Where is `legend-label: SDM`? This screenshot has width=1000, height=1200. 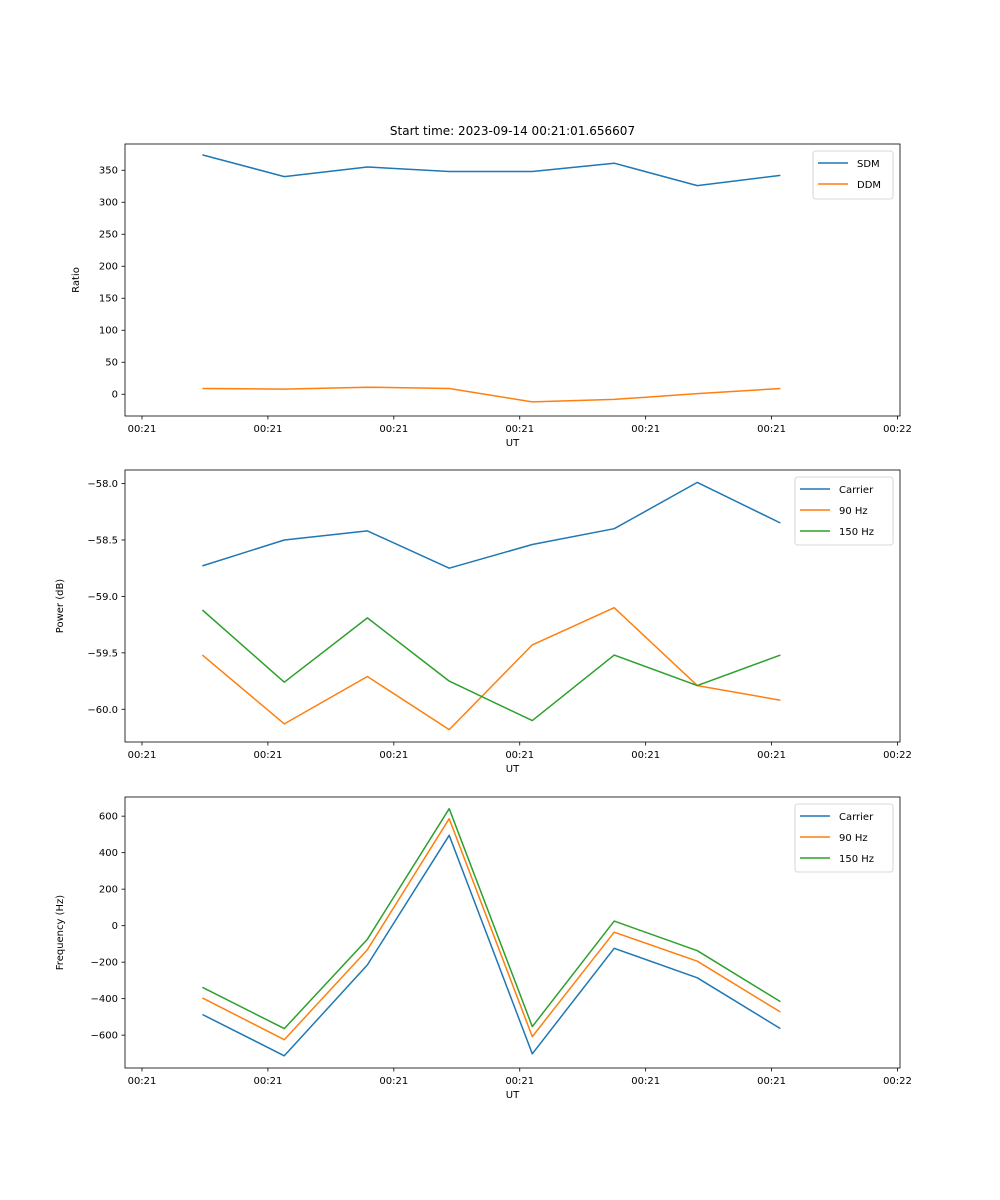 legend-label: SDM is located at coordinates (868, 164).